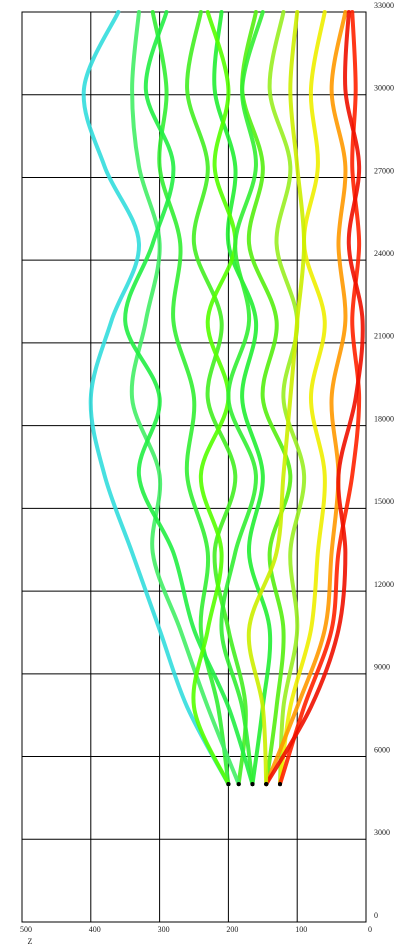 The height and width of the screenshot is (949, 401). Describe the element at coordinates (376, 915) in the screenshot. I see `y-tick-label: 0` at that location.